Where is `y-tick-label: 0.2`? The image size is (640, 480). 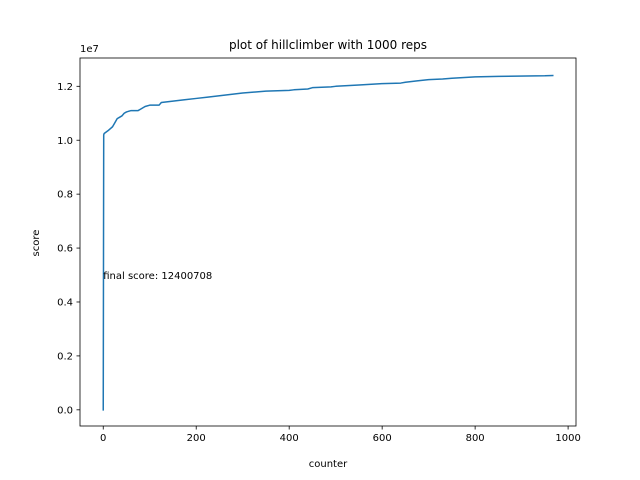 y-tick-label: 0.2 is located at coordinates (65, 357).